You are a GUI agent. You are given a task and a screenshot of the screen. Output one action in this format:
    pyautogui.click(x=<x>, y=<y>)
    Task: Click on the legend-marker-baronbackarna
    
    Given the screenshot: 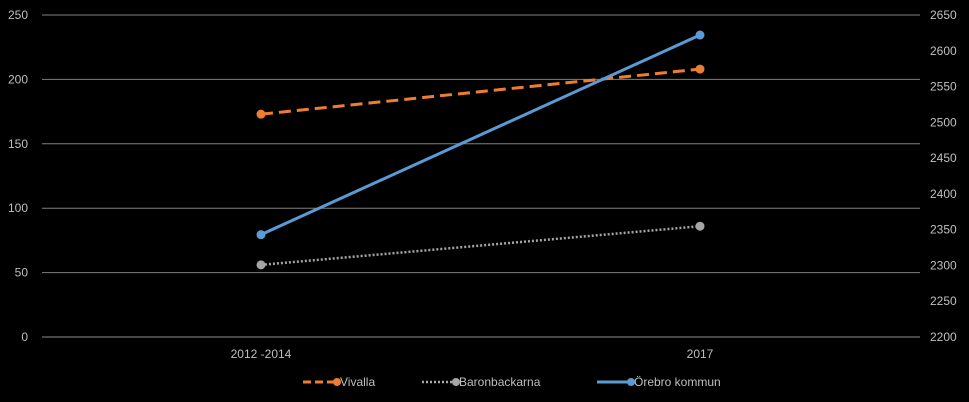 What is the action you would take?
    pyautogui.click(x=456, y=382)
    